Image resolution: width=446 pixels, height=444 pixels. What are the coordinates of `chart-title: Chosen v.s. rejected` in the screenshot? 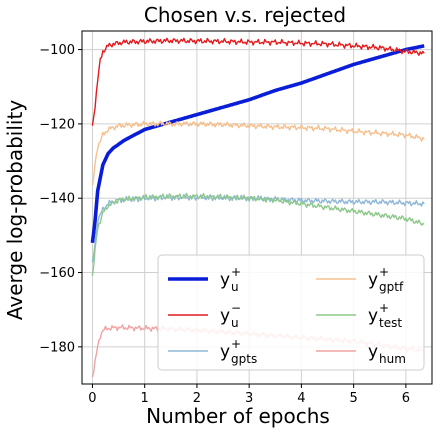 It's located at (245, 15).